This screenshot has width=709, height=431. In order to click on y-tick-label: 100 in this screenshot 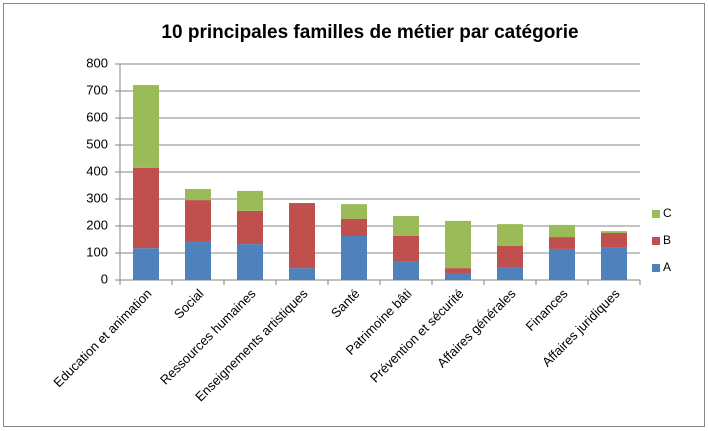, I will do `click(97, 251)`.